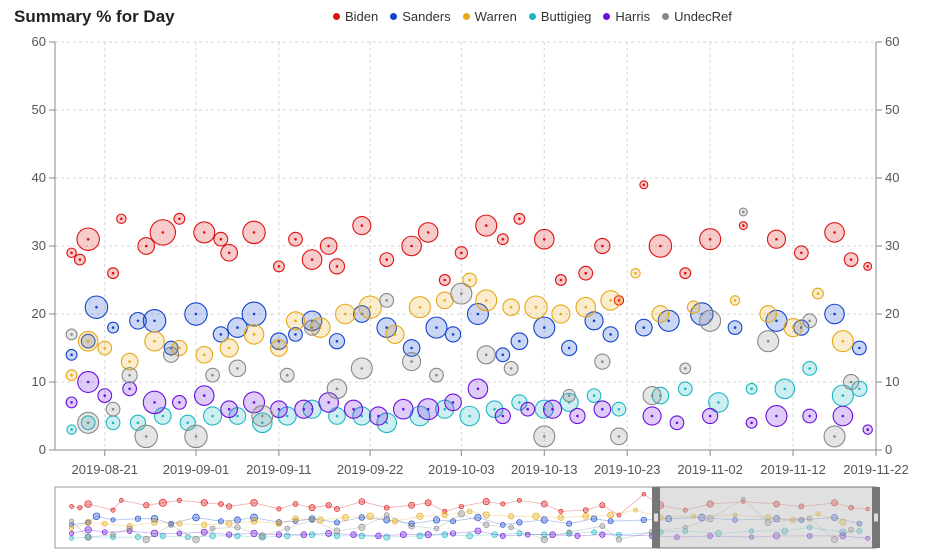  What do you see at coordinates (461, 519) in the screenshot?
I see `navigator-line-undecref` at bounding box center [461, 519].